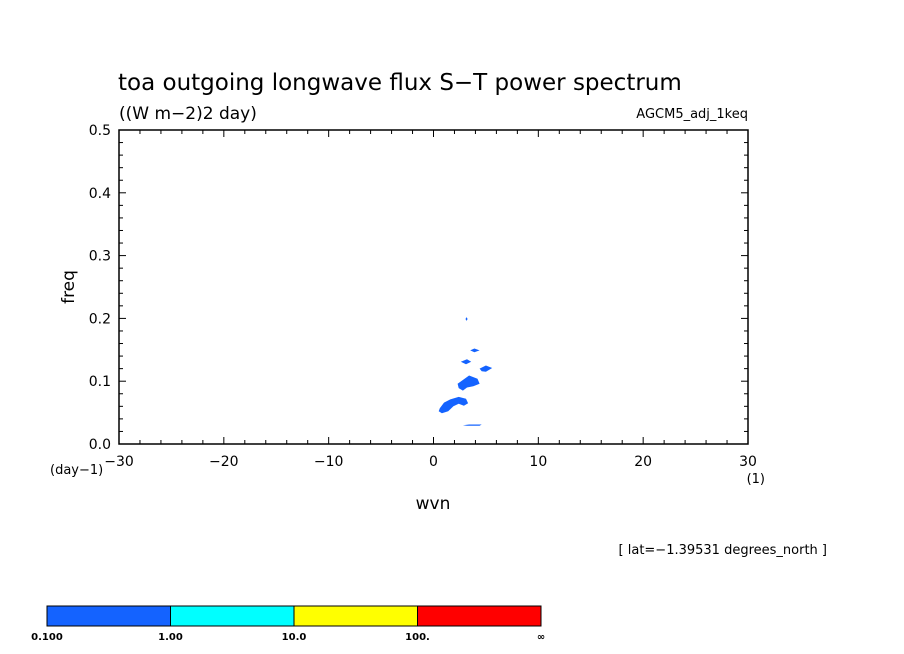 This screenshot has width=904, height=654. I want to click on x-tick-label: 0, so click(433, 462).